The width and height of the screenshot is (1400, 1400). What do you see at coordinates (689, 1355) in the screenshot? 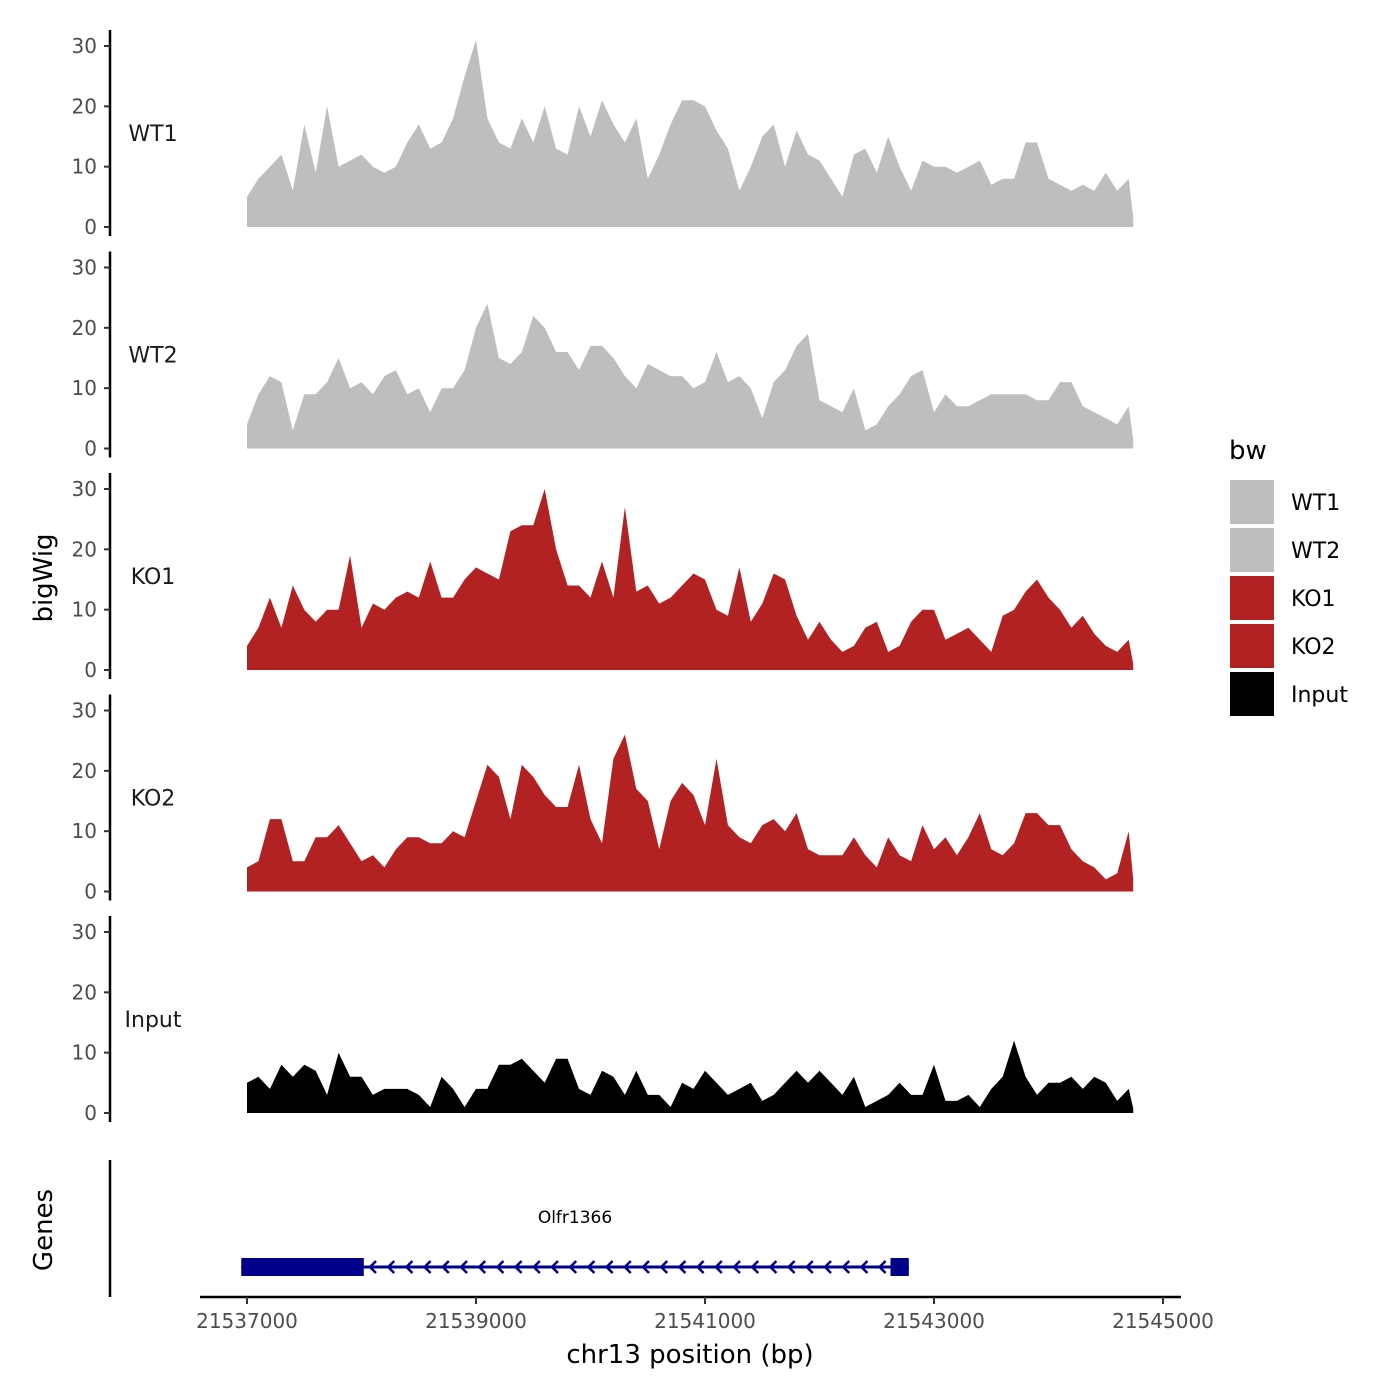
I see `x-axis-title: chr13 position (bp)` at bounding box center [689, 1355].